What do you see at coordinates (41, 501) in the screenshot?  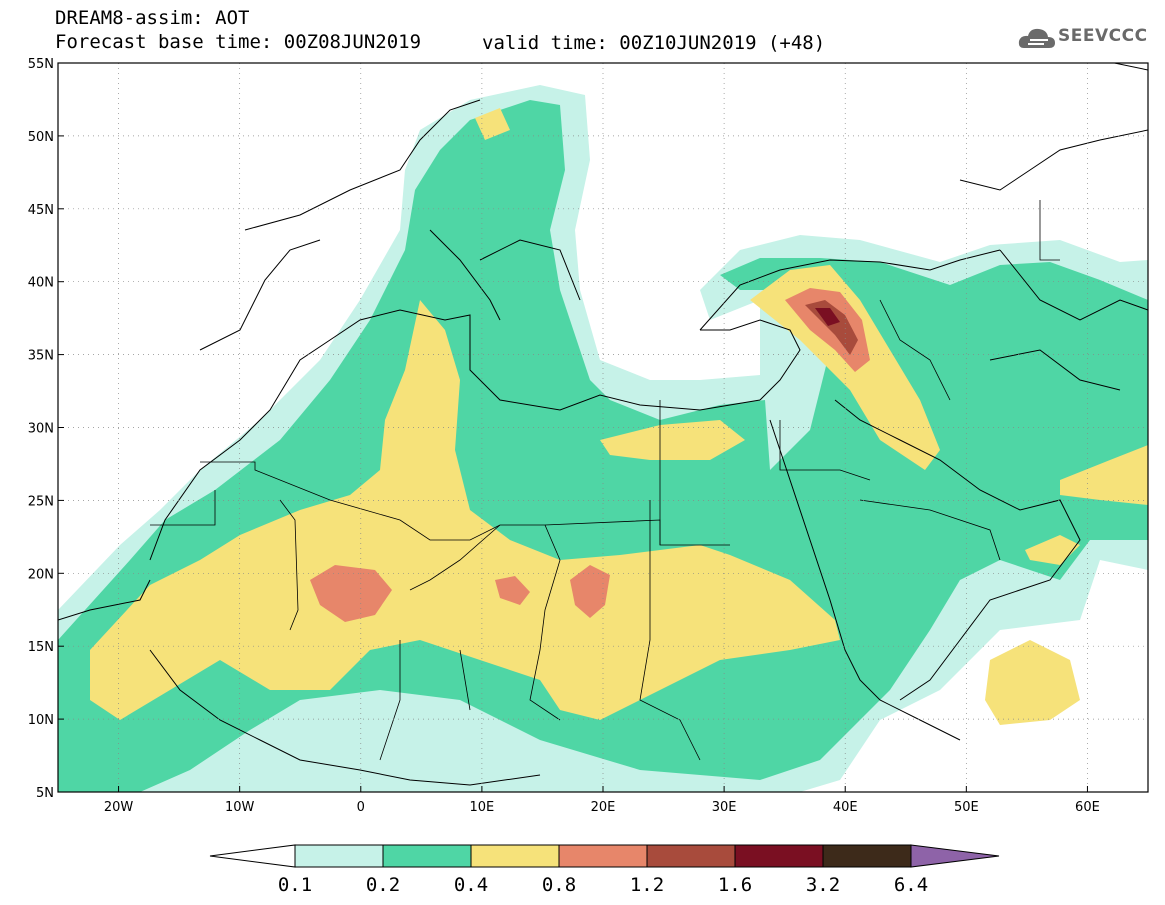 I see `lat-tick-label: 25N` at bounding box center [41, 501].